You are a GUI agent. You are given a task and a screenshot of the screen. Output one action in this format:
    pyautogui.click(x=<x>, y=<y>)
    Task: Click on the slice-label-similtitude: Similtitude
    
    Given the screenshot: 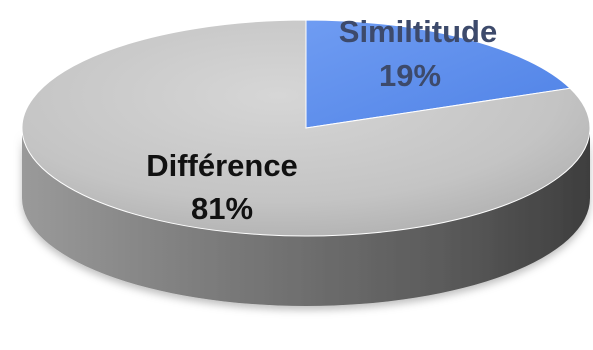 What is the action you would take?
    pyautogui.click(x=418, y=31)
    